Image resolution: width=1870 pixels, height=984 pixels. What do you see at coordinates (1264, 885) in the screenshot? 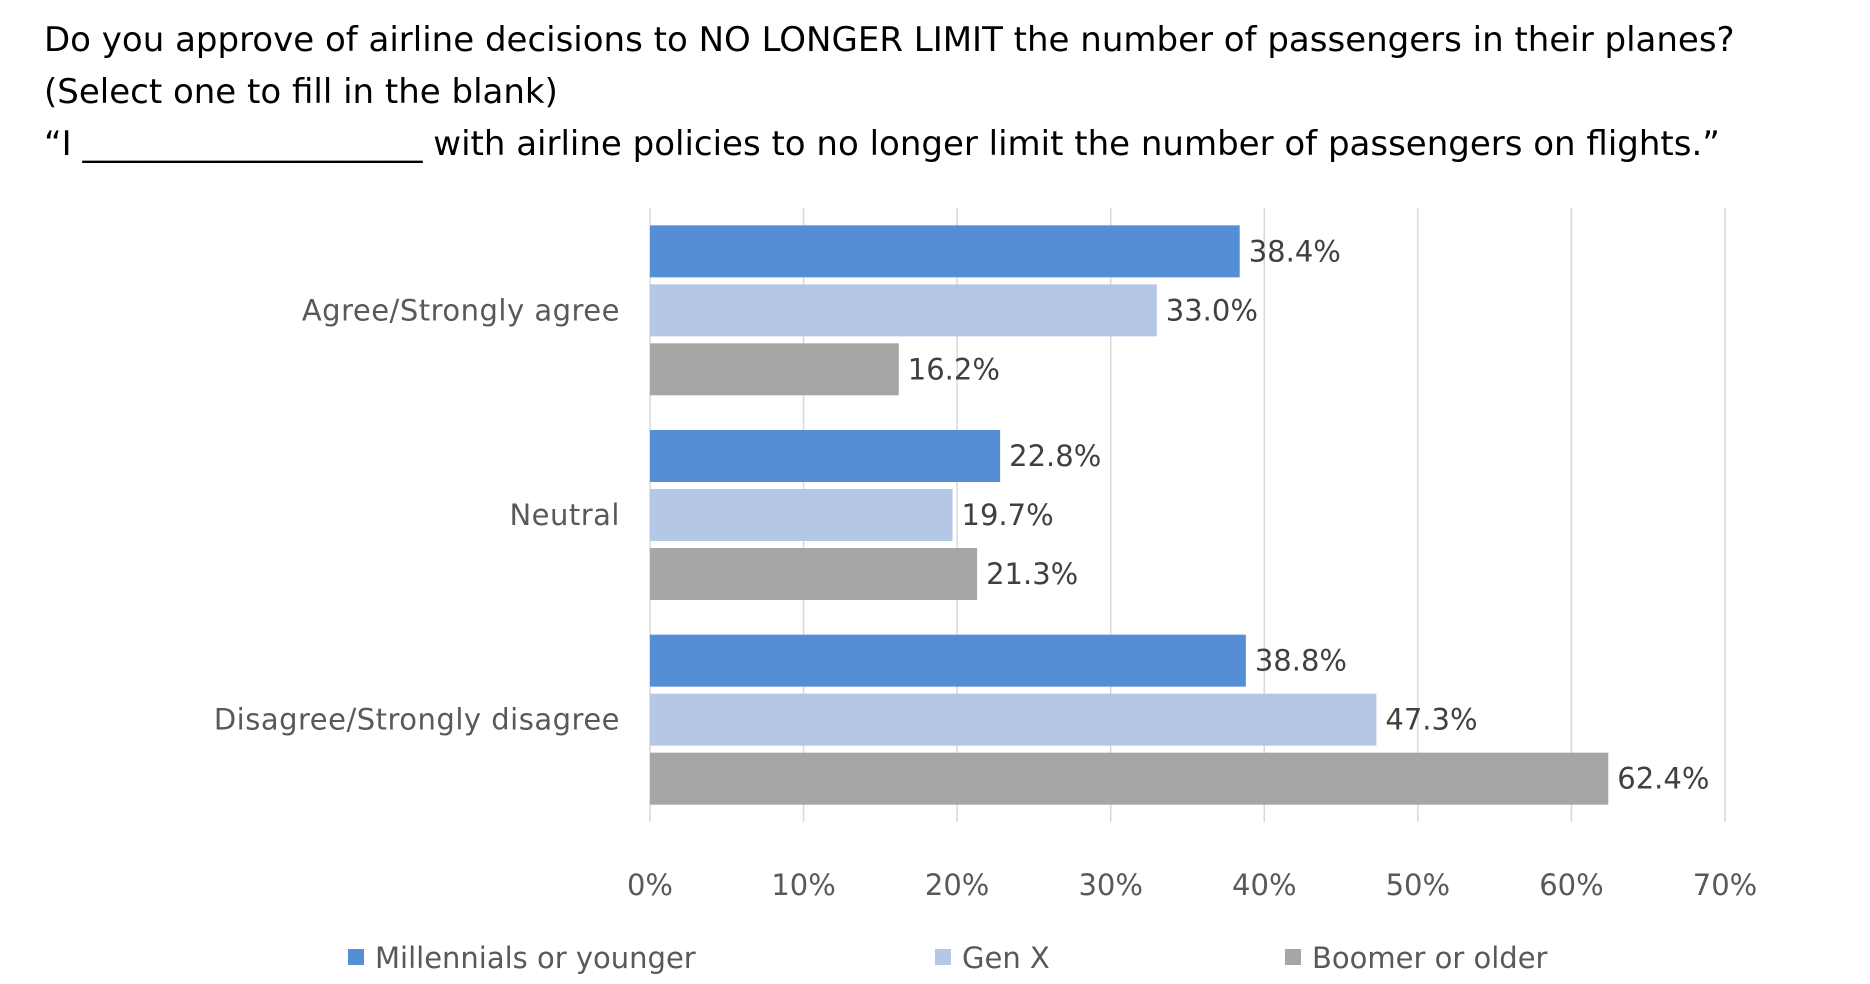
I see `x-tick-label: 40%` at bounding box center [1264, 885].